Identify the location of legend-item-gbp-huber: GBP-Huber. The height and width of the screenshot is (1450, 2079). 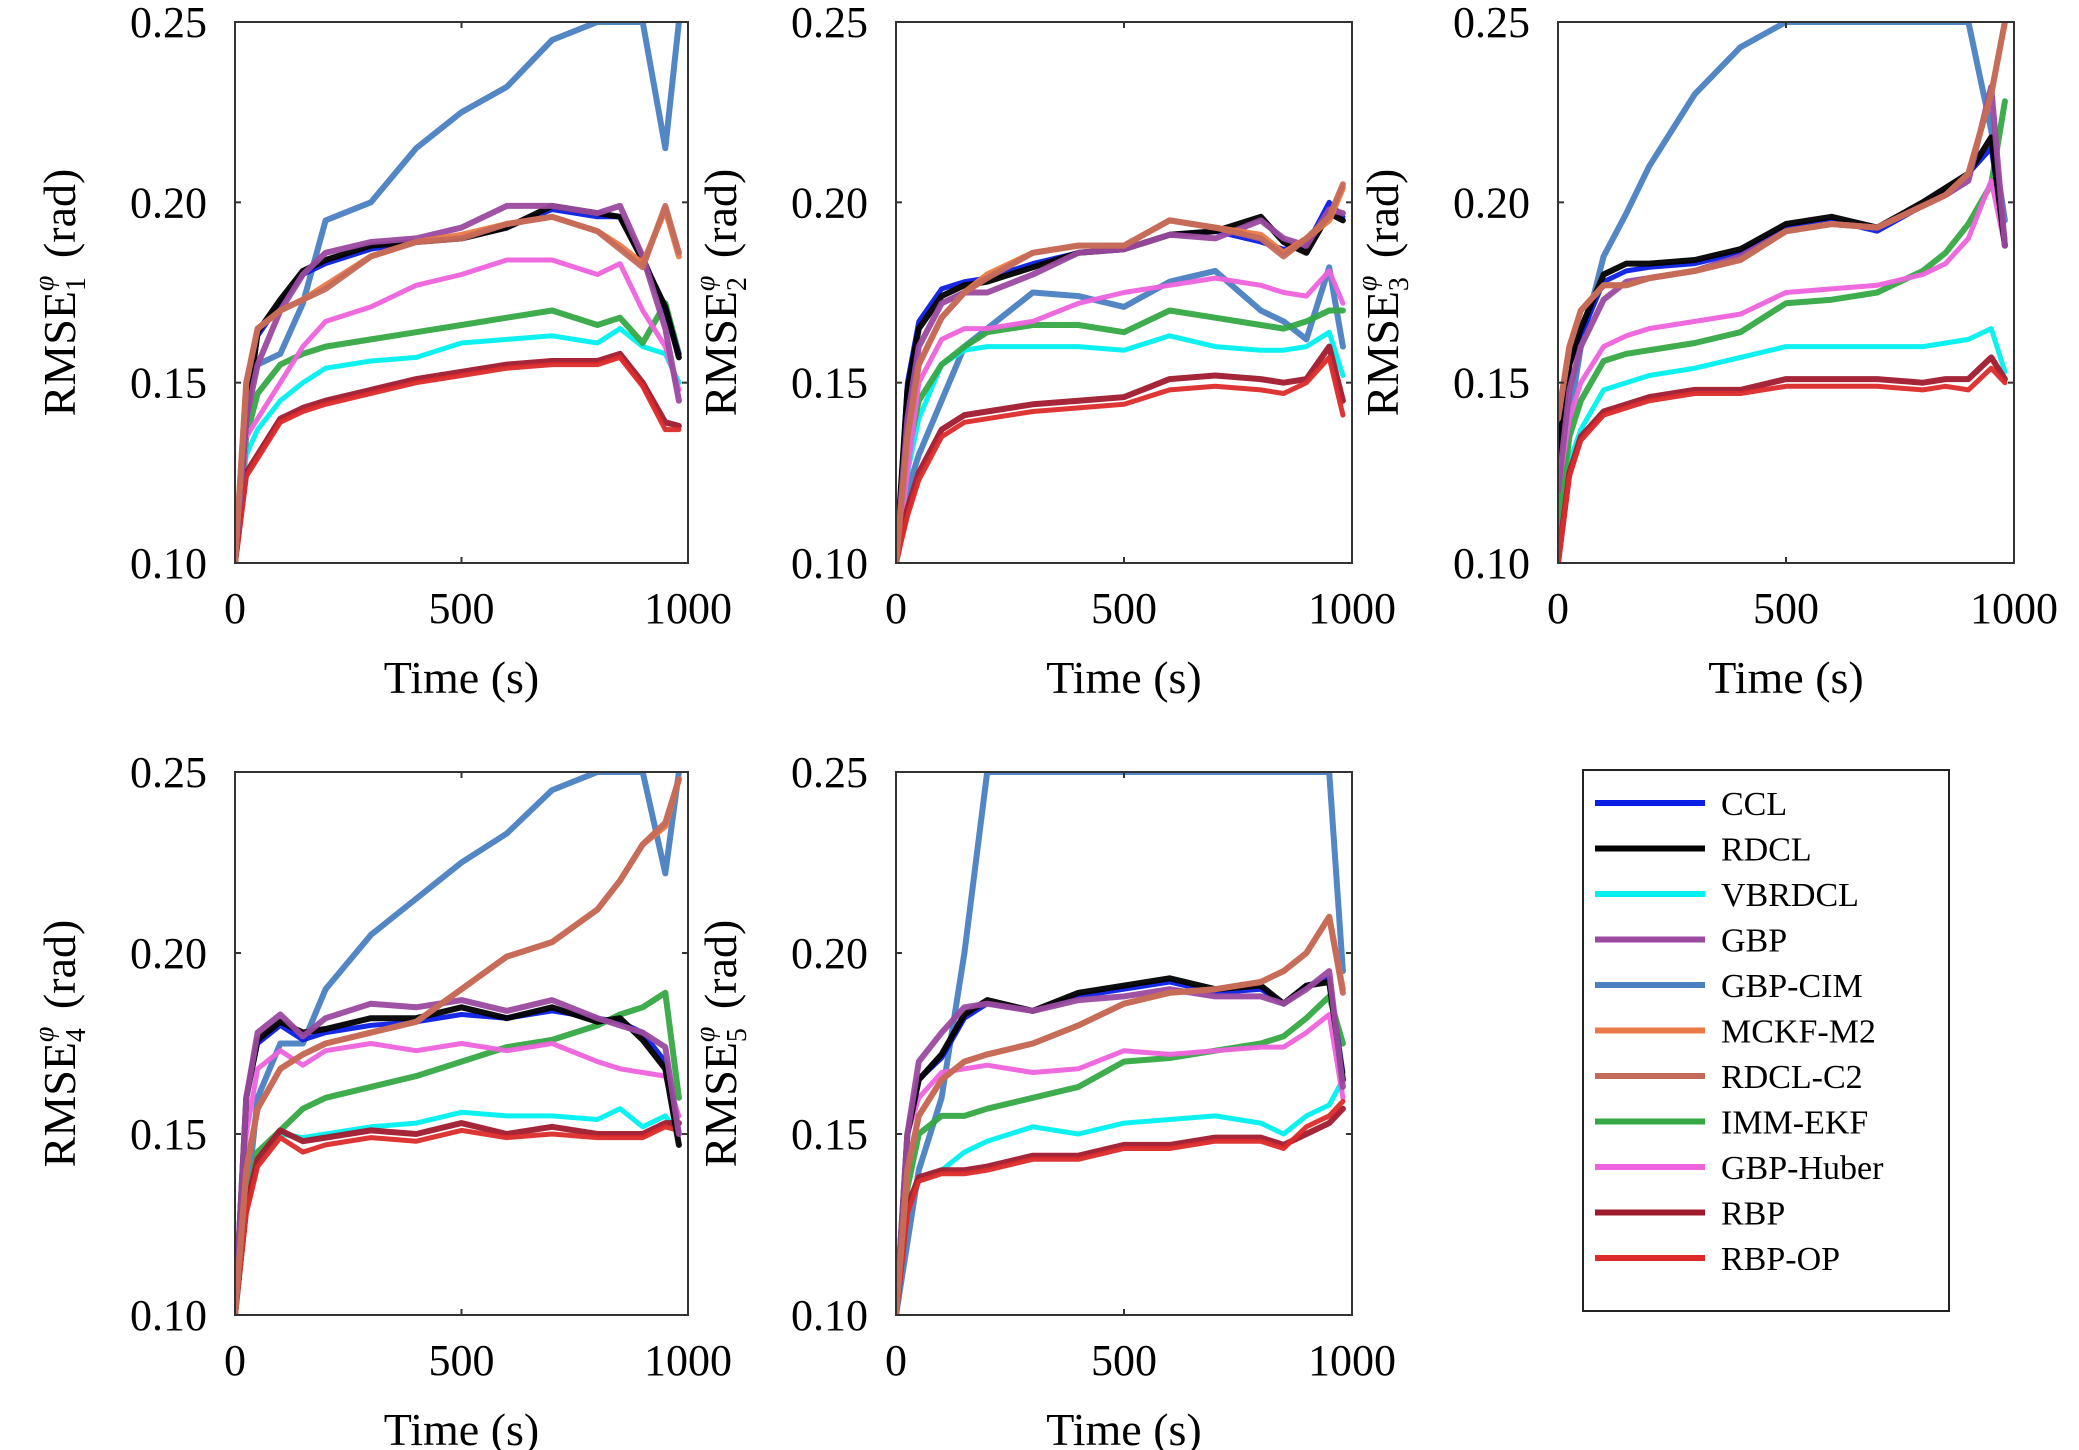
(1739, 1168).